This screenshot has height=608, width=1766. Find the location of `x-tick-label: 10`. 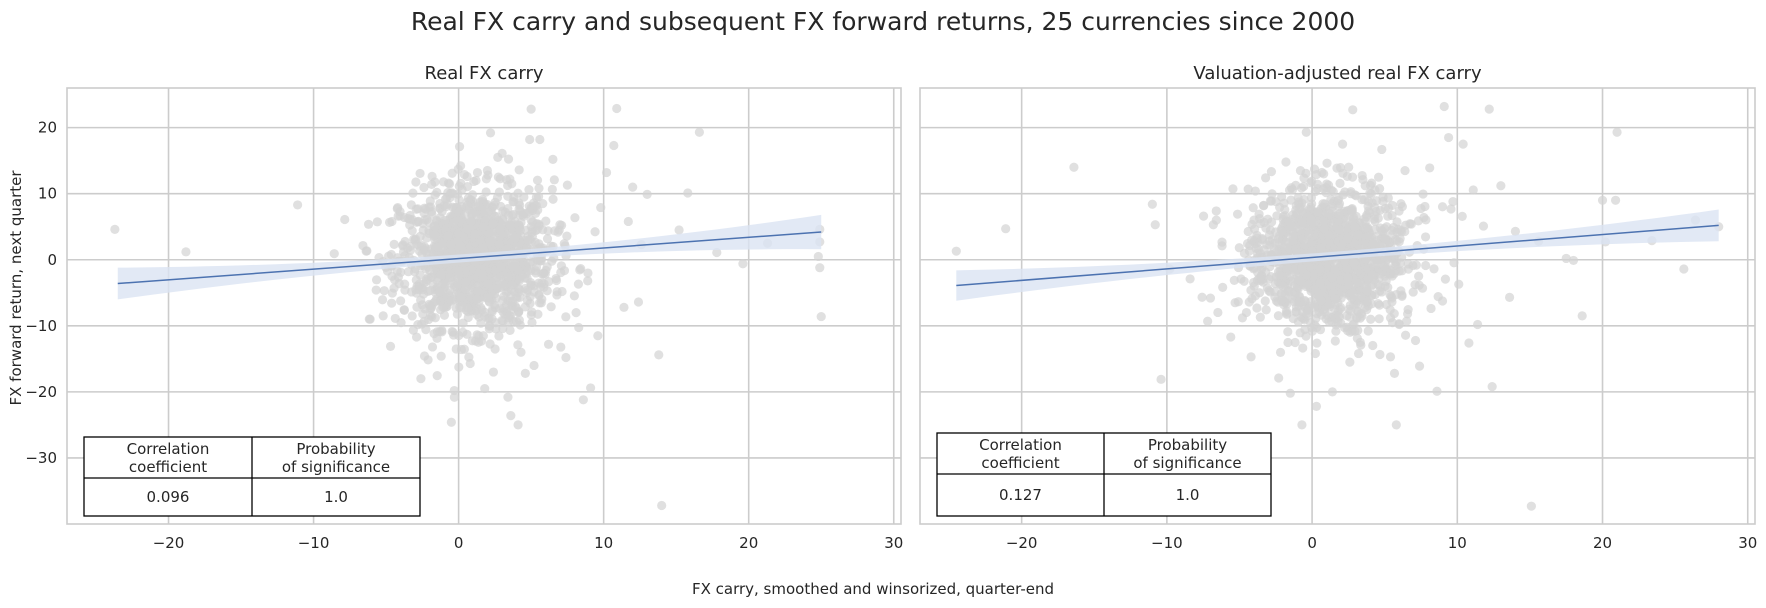

x-tick-label: 10 is located at coordinates (603, 543).